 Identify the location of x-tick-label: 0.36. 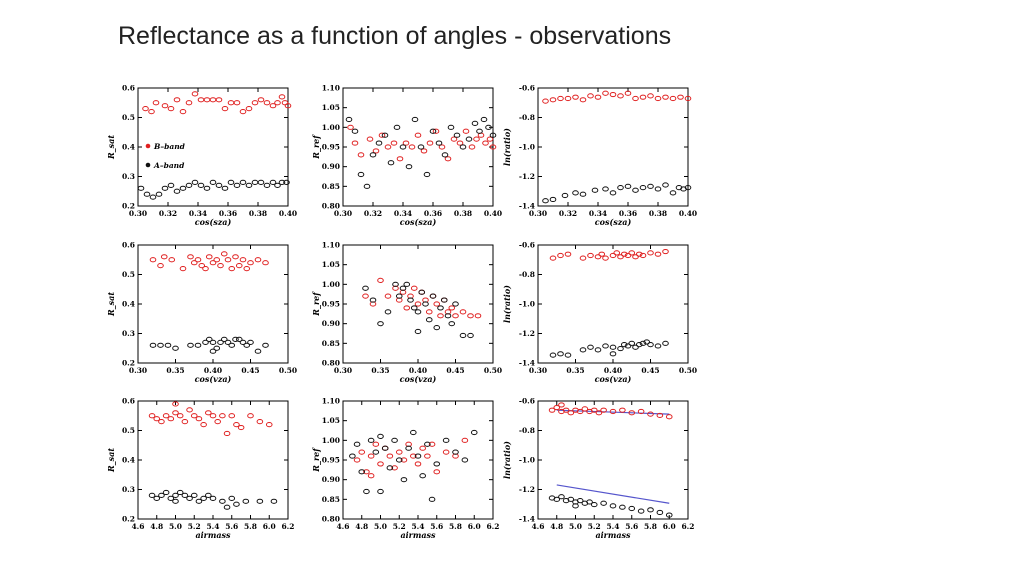
(228, 213).